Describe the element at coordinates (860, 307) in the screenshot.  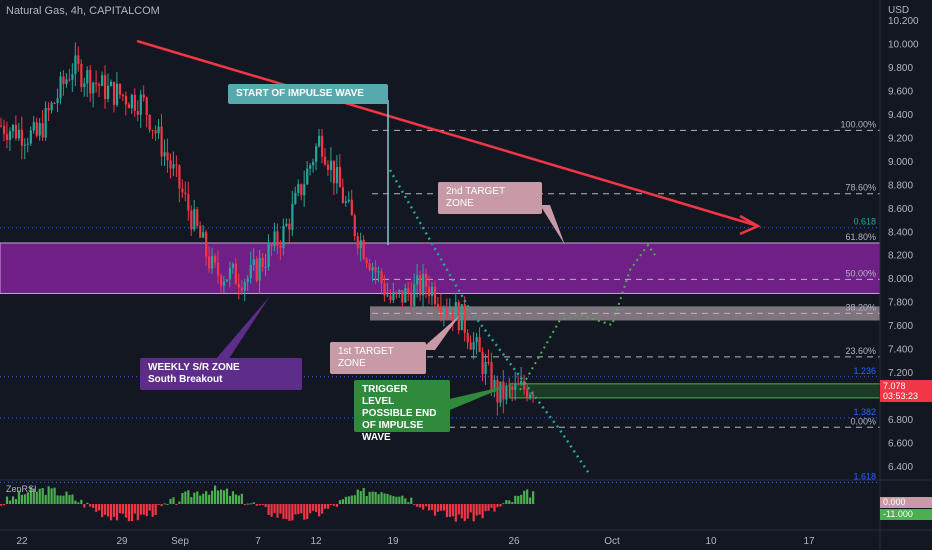
I see `fib-label: 38.20%` at that location.